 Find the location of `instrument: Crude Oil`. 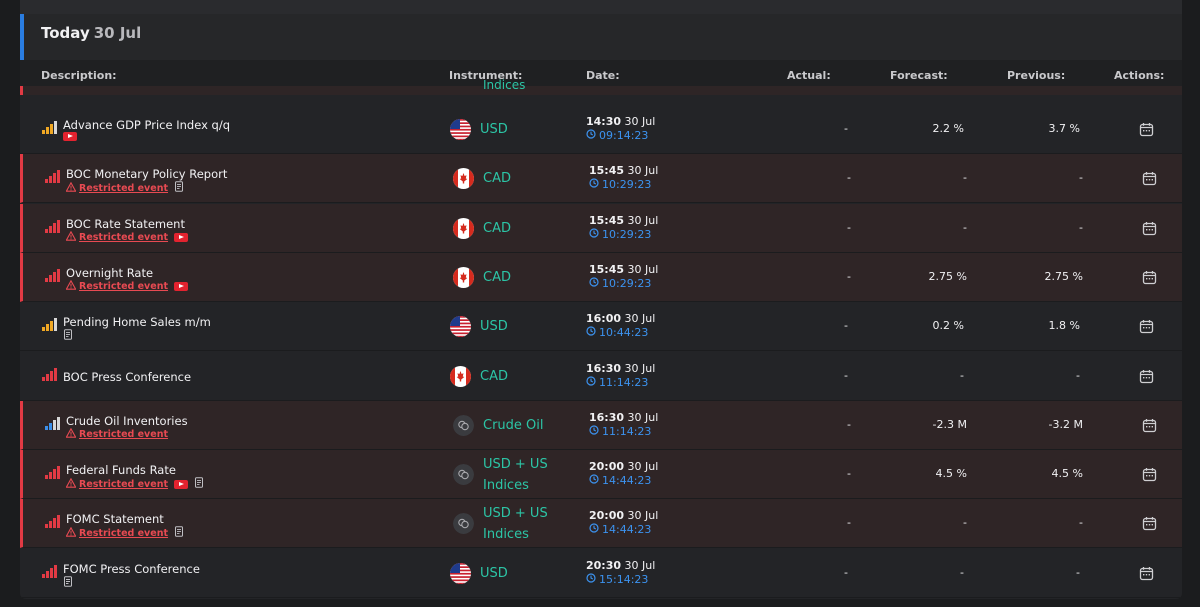

instrument: Crude Oil is located at coordinates (513, 425).